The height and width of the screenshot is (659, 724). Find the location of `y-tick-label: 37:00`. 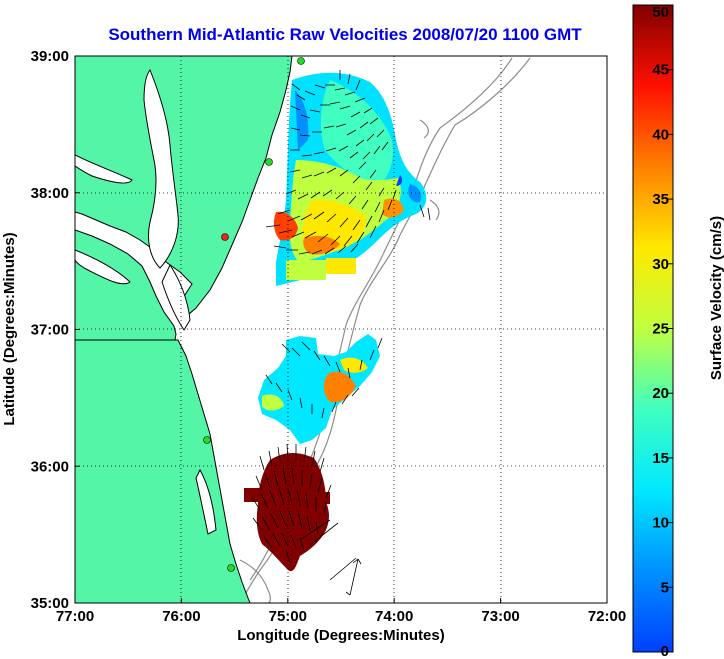

y-tick-label: 37:00 is located at coordinates (50, 330).